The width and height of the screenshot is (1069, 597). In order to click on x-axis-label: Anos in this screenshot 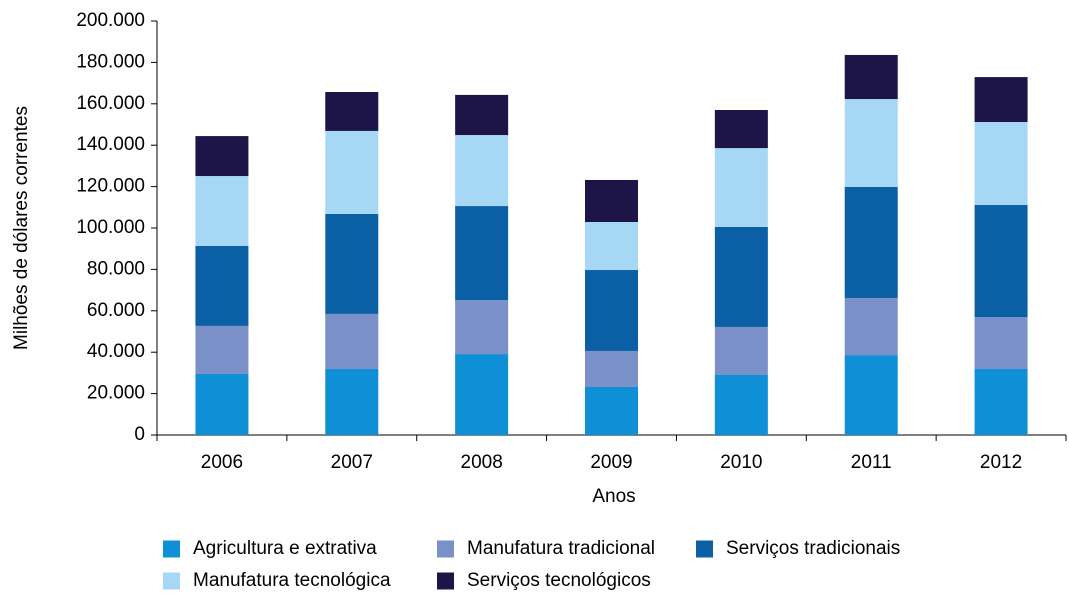, I will do `click(613, 496)`.